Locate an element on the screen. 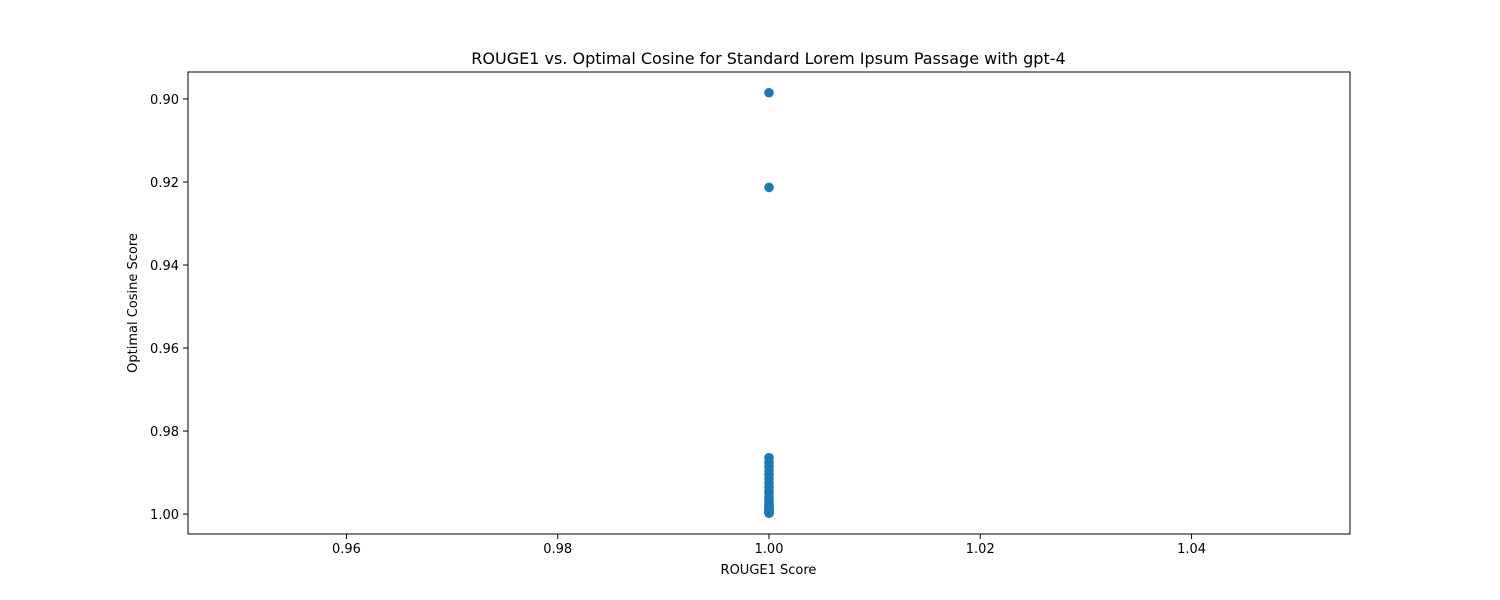 The height and width of the screenshot is (600, 1500). y-tick-label: 0.98 is located at coordinates (164, 432).